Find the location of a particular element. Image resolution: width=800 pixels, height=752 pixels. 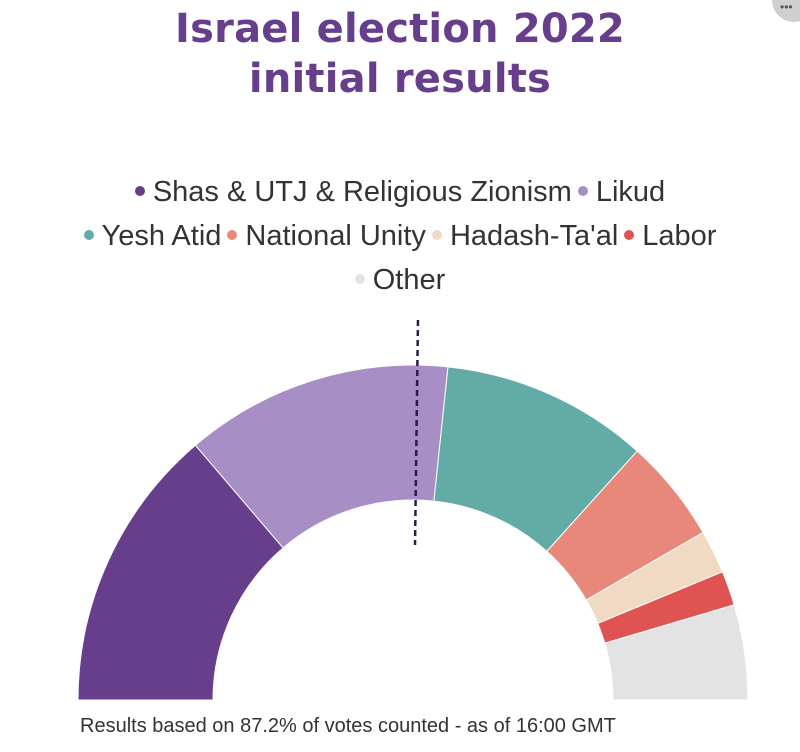

majority-marker-line is located at coordinates (416, 433).